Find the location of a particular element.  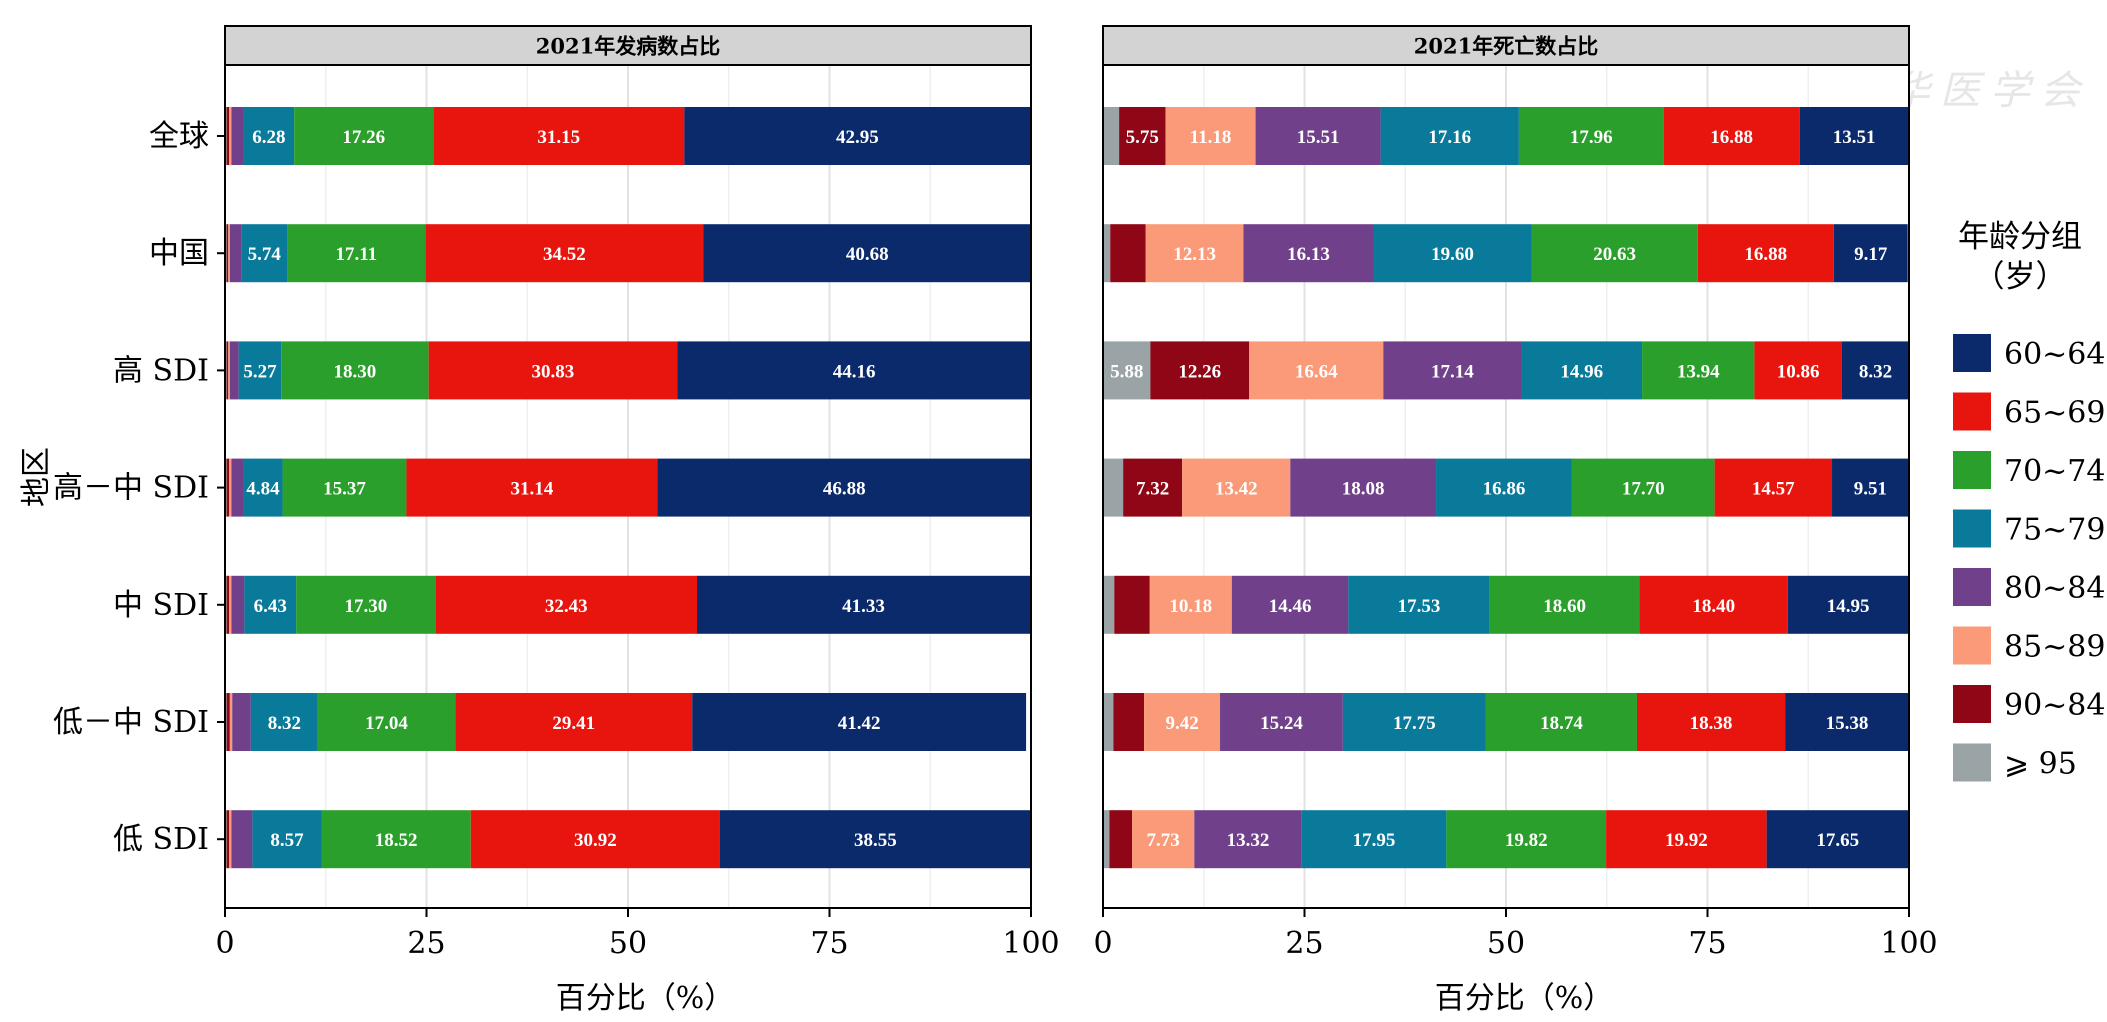

data-label: 7.32 is located at coordinates (1152, 489).